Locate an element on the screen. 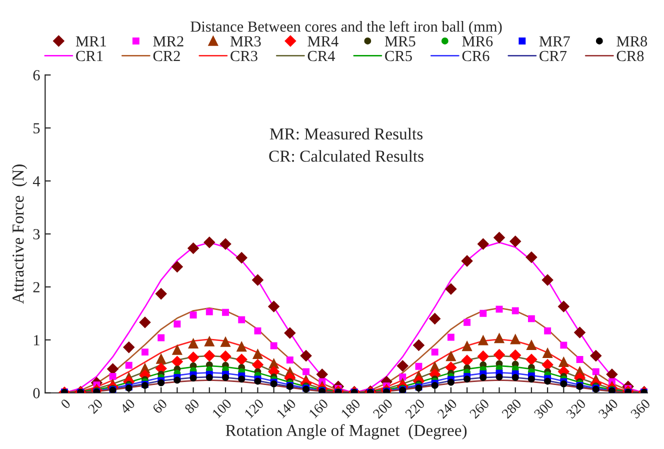  x-tick-label: 360 is located at coordinates (640, 408).